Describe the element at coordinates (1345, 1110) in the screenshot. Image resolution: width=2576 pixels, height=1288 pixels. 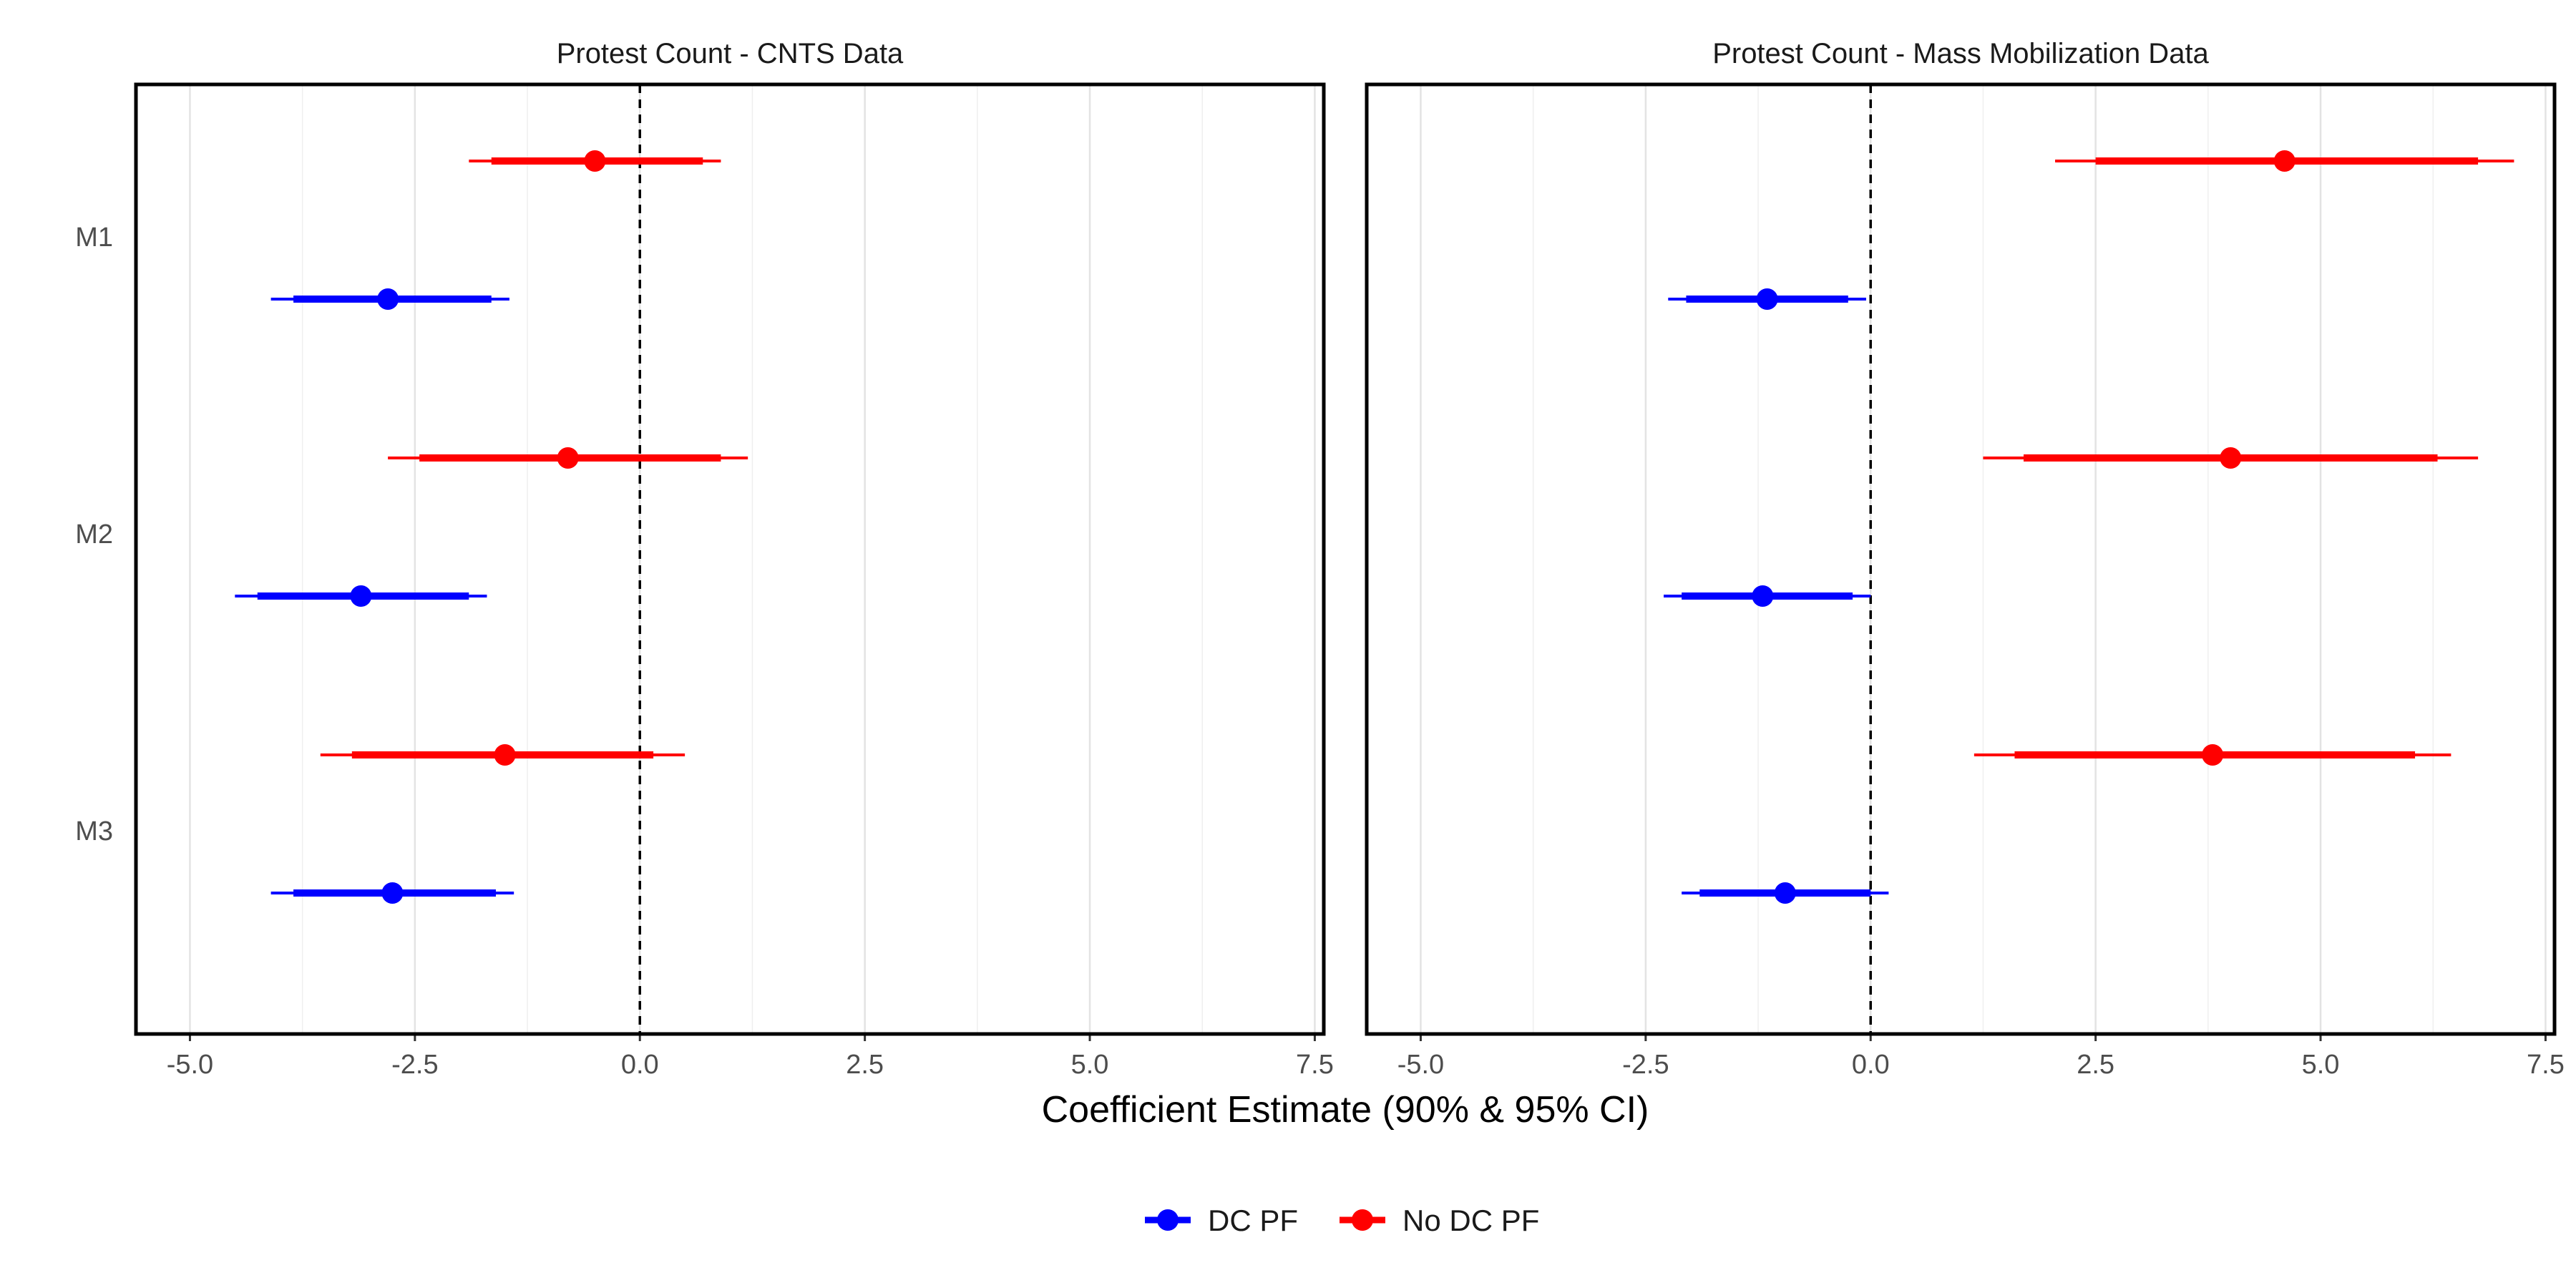
I see `x-axis-title: Coefficient Estimate (90% & 95% CI)` at that location.